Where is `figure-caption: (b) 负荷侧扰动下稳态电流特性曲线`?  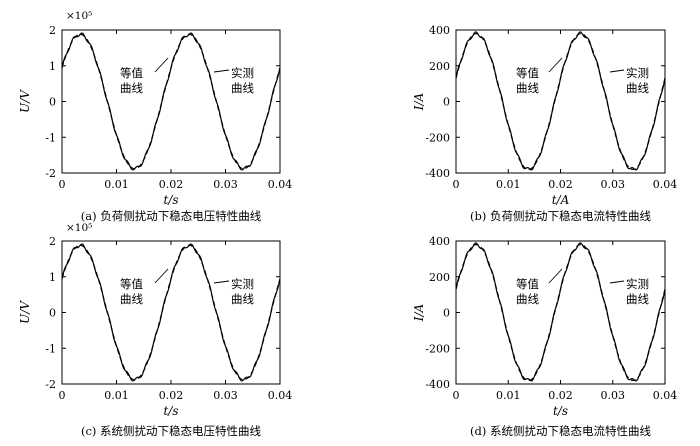
figure-caption: (b) 负荷侧扰动下稳态电流特性曲线 is located at coordinates (560, 216).